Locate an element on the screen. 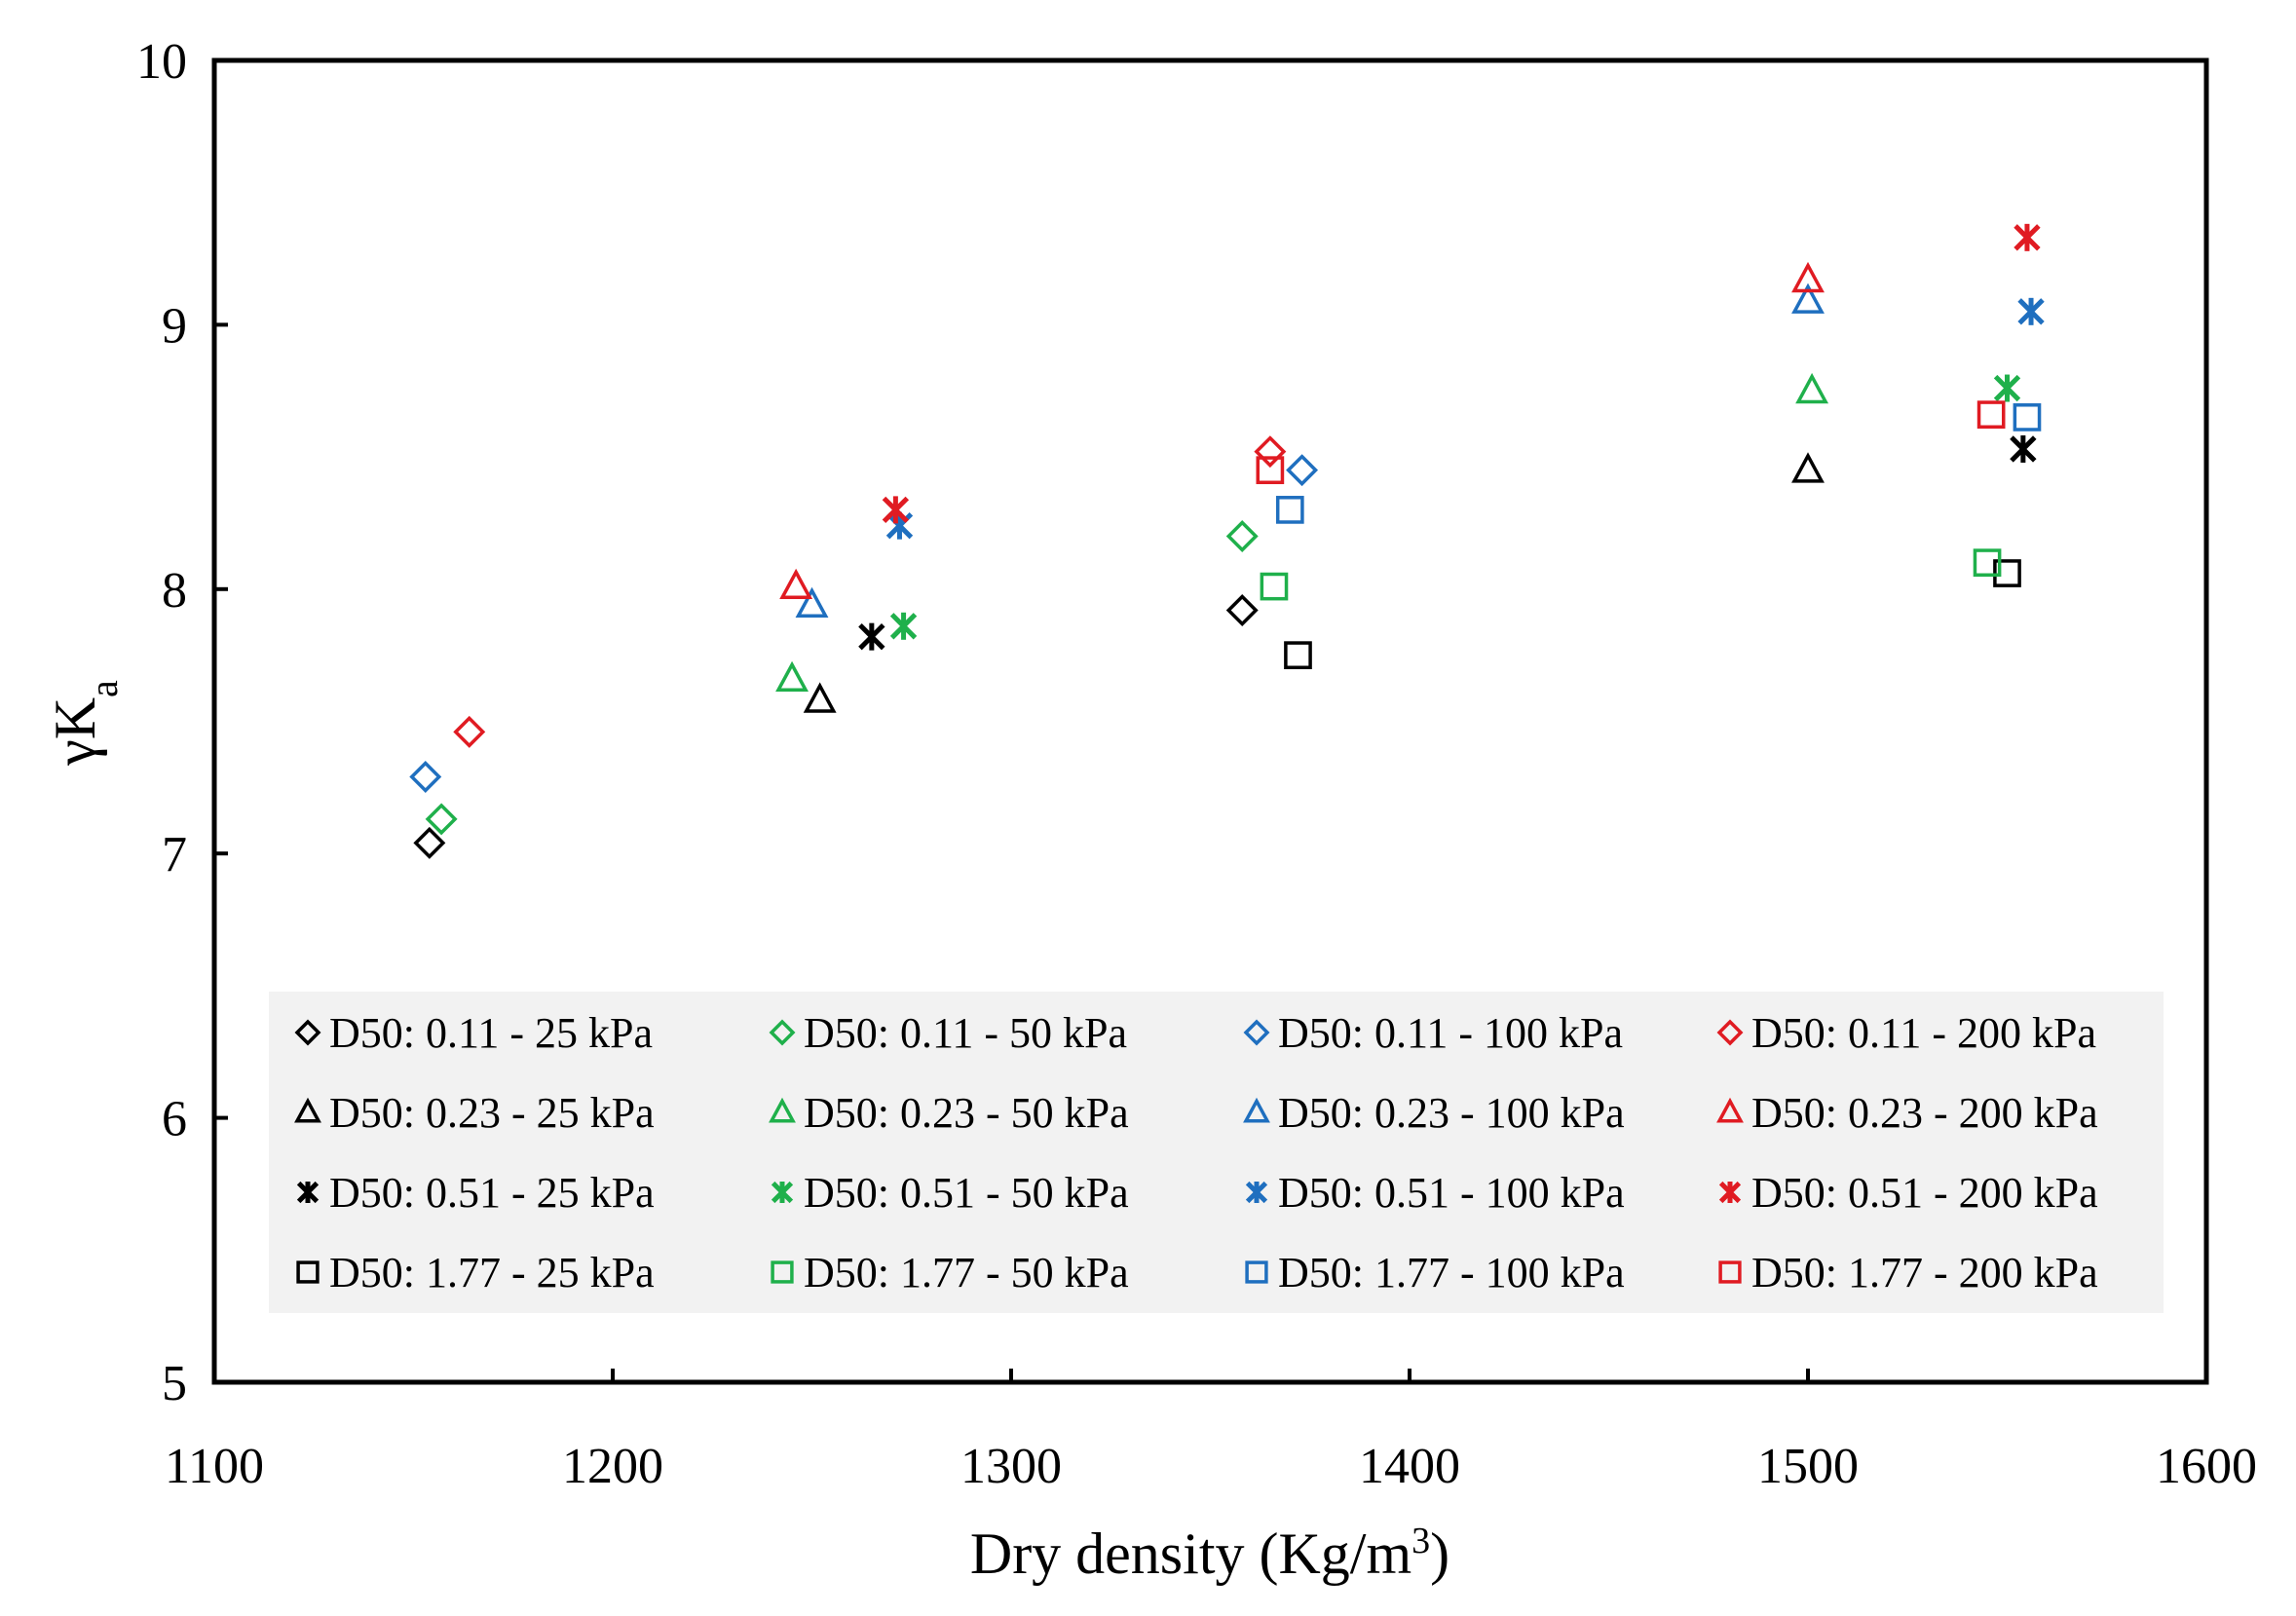 Image resolution: width=2296 pixels, height=1616 pixels. legend-label-7: D50: 0.23 - 200 kPa is located at coordinates (1924, 1113).